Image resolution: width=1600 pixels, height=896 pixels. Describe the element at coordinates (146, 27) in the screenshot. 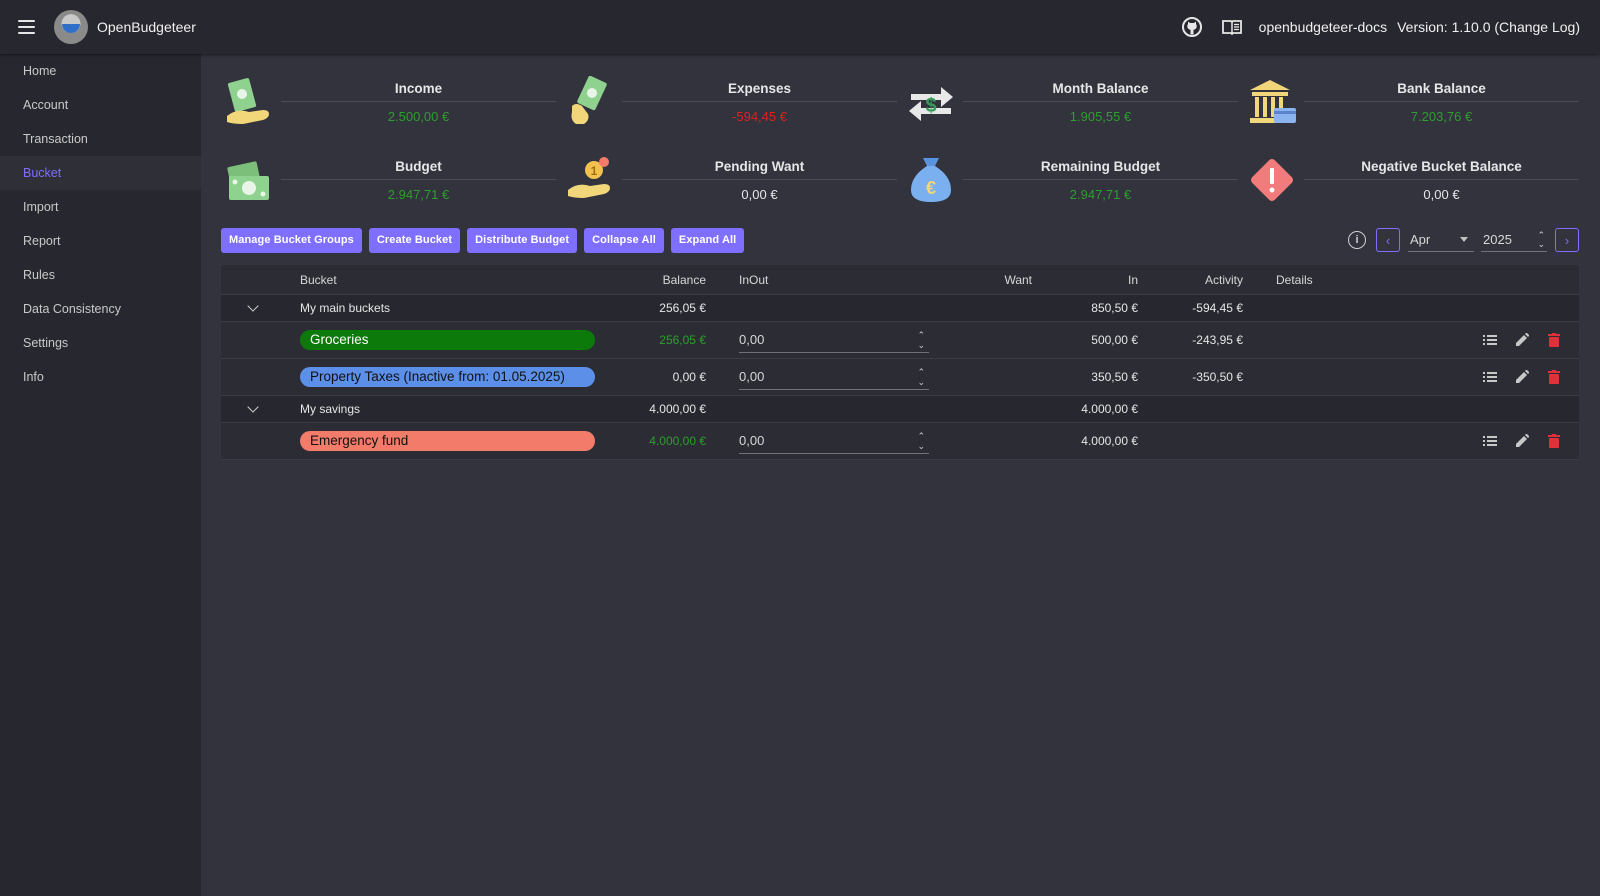

I see `app-title: OpenBudgeteer` at that location.